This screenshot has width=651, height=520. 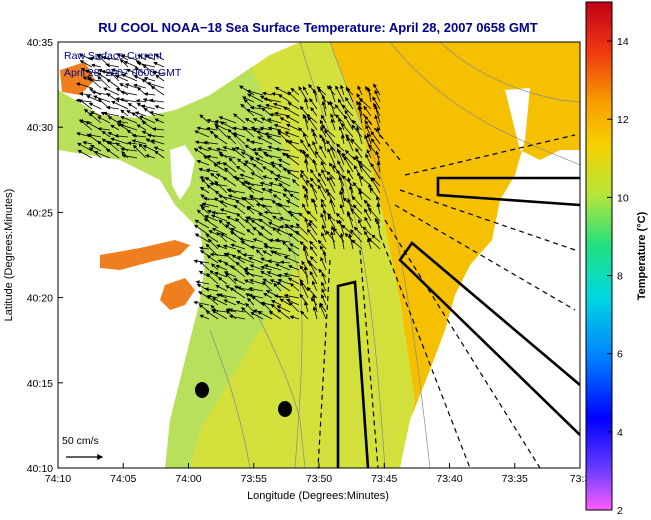 I want to click on x-tick-label: 73:45, so click(x=384, y=479).